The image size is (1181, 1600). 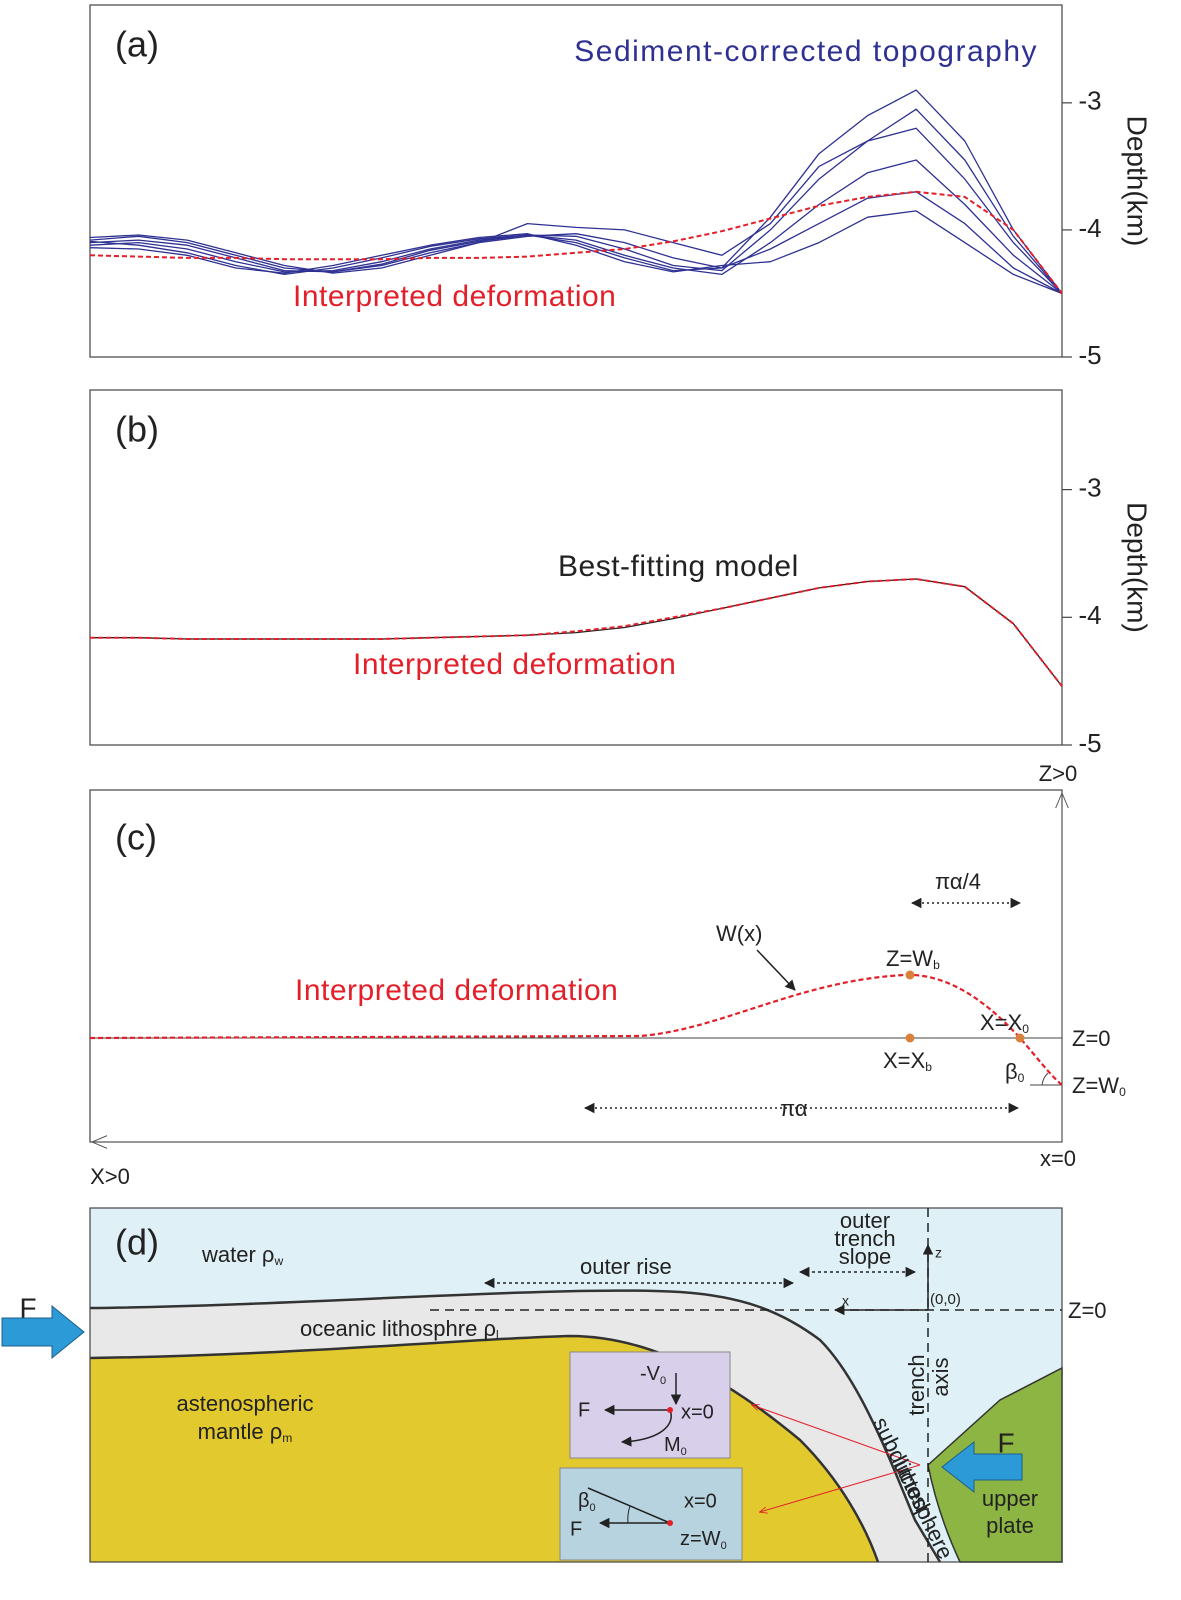 I want to click on label: oceanic lithosphre ρl, so click(x=399, y=1329).